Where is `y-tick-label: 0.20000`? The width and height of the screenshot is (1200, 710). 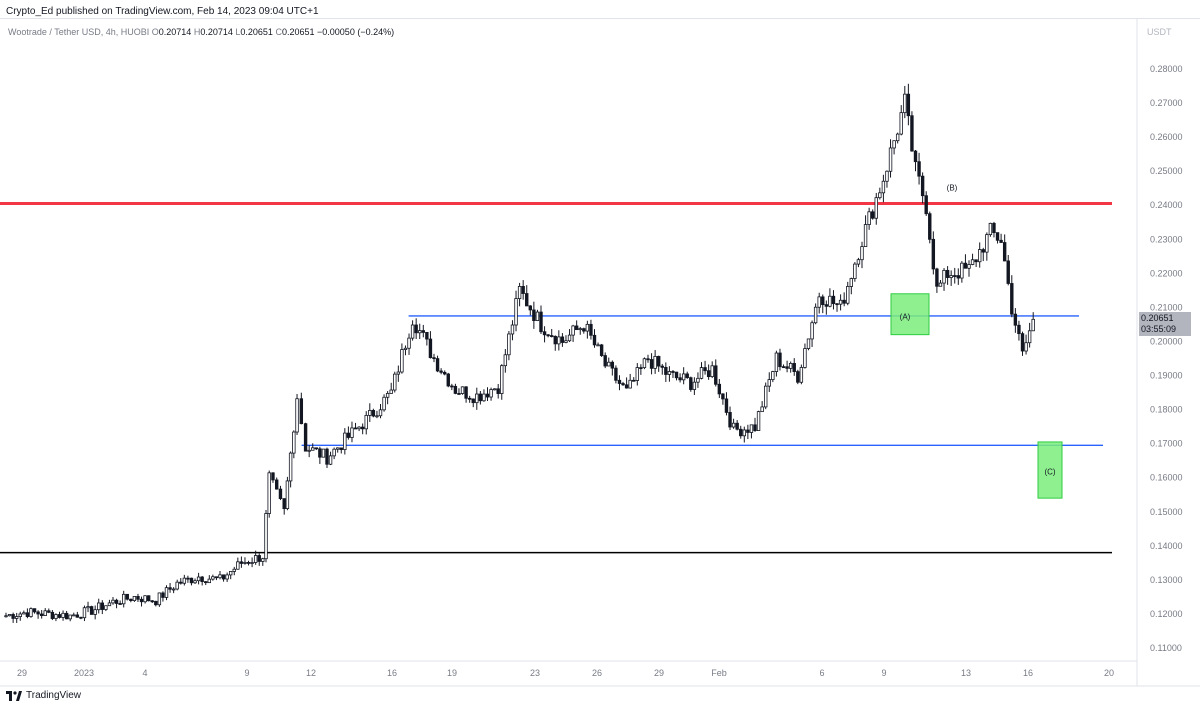
y-tick-label: 0.20000 is located at coordinates (1166, 341).